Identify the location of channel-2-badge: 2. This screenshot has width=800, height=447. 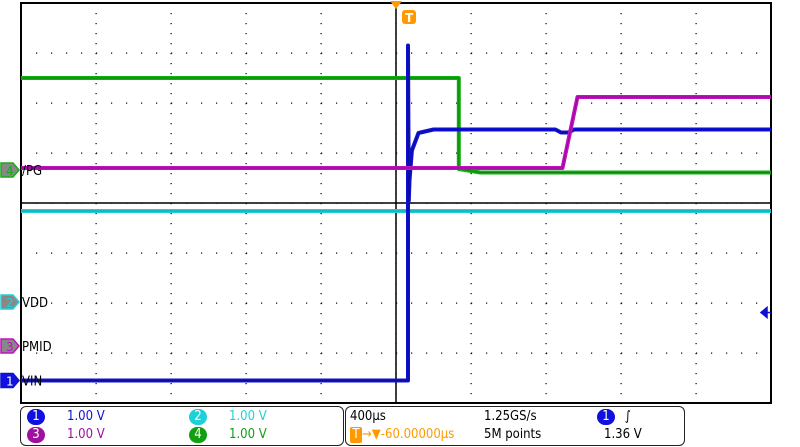
(198, 417).